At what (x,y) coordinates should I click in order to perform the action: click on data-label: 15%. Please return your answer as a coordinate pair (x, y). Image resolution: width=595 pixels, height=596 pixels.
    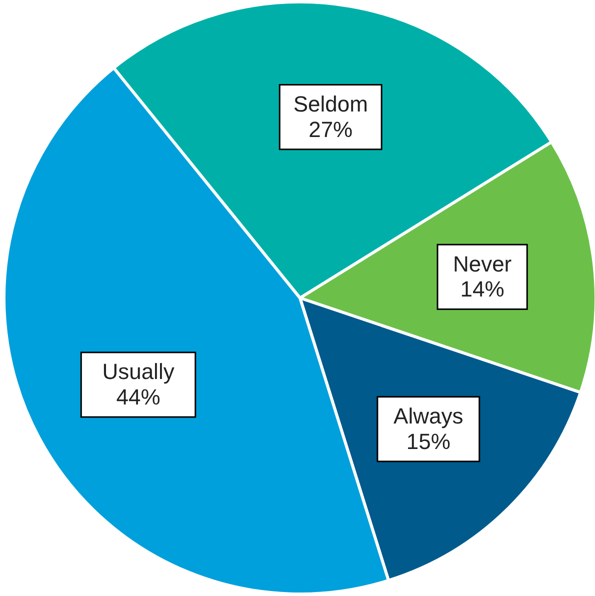
    Looking at the image, I should click on (428, 441).